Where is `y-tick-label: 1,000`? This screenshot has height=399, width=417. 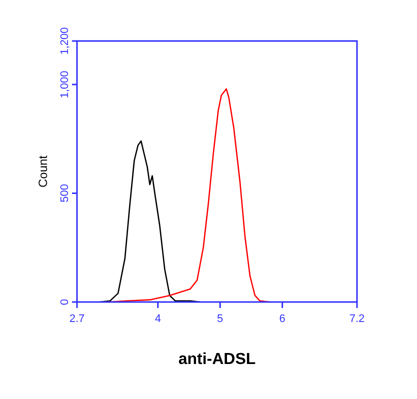 y-tick-label: 1,000 is located at coordinates (65, 84).